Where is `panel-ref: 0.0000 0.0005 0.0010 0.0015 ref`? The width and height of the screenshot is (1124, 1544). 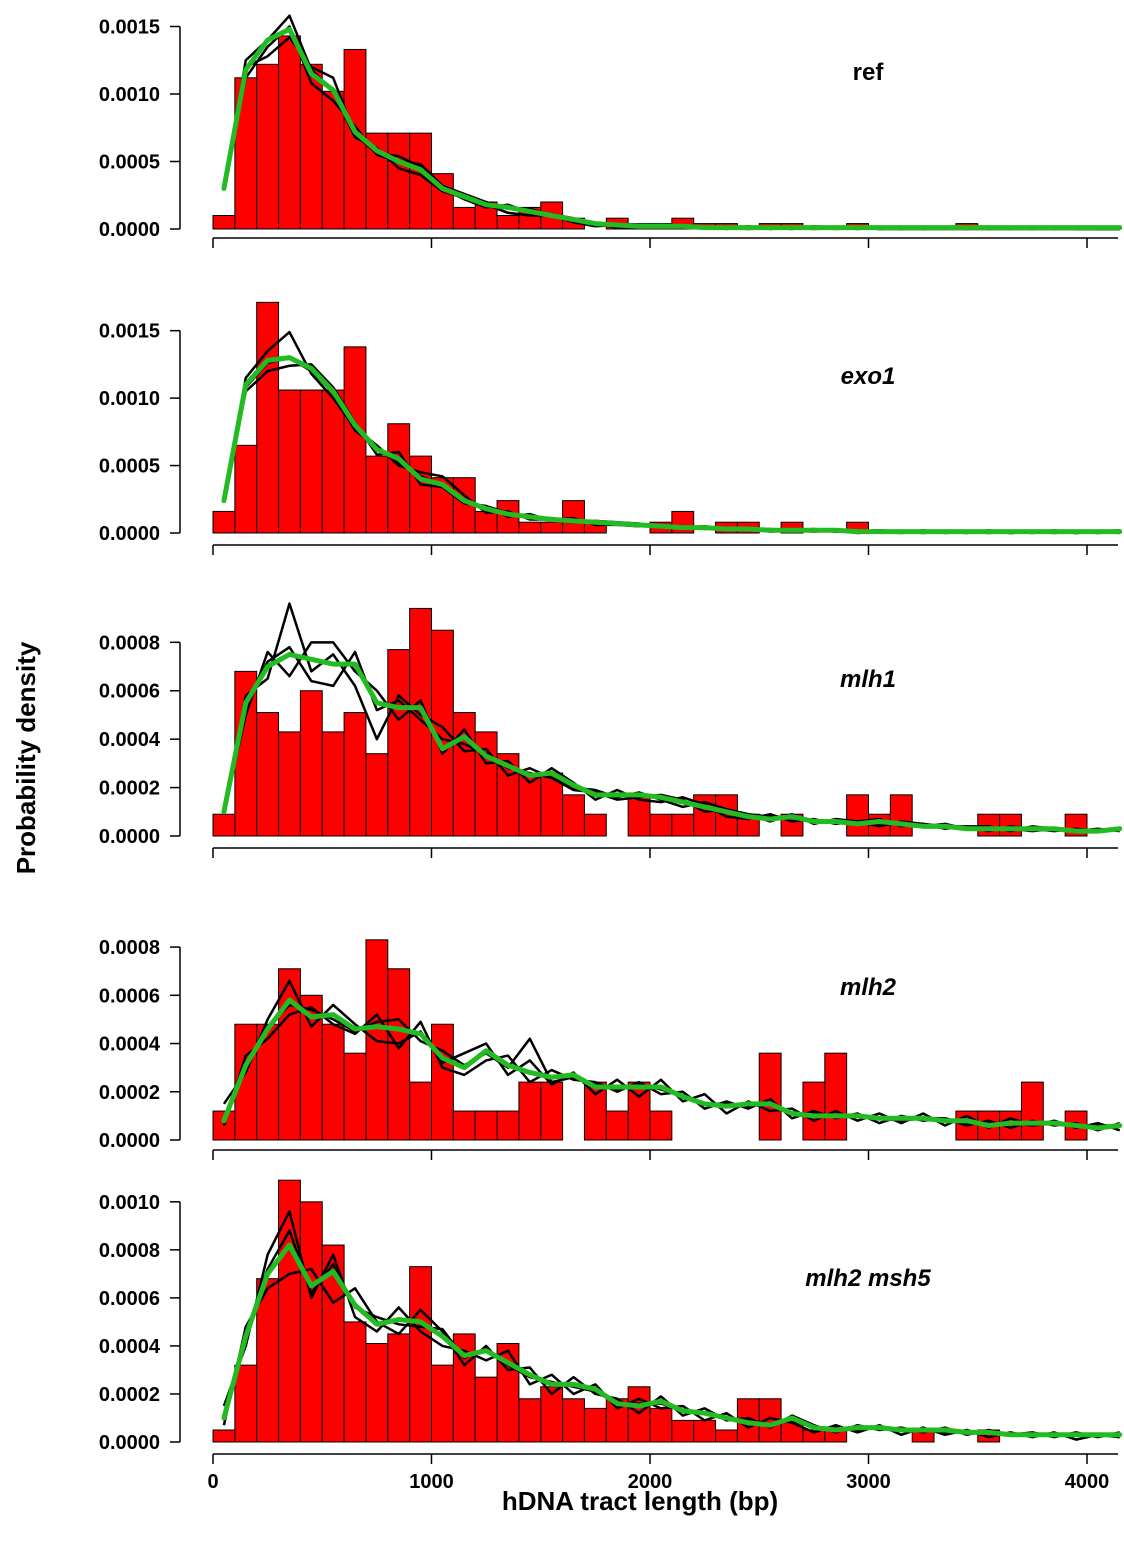
panel-ref: 0.0000 0.0005 0.0010 0.0015 ref is located at coordinates (611, 131).